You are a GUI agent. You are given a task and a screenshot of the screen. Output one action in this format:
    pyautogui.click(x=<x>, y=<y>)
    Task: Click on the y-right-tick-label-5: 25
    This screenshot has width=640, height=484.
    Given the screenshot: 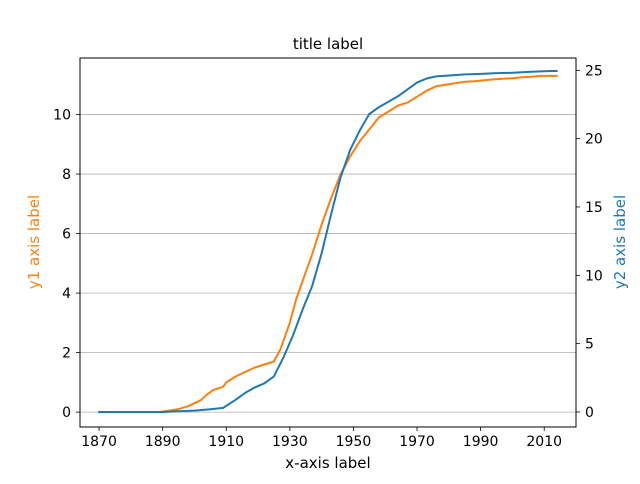 What is the action you would take?
    pyautogui.click(x=594, y=71)
    